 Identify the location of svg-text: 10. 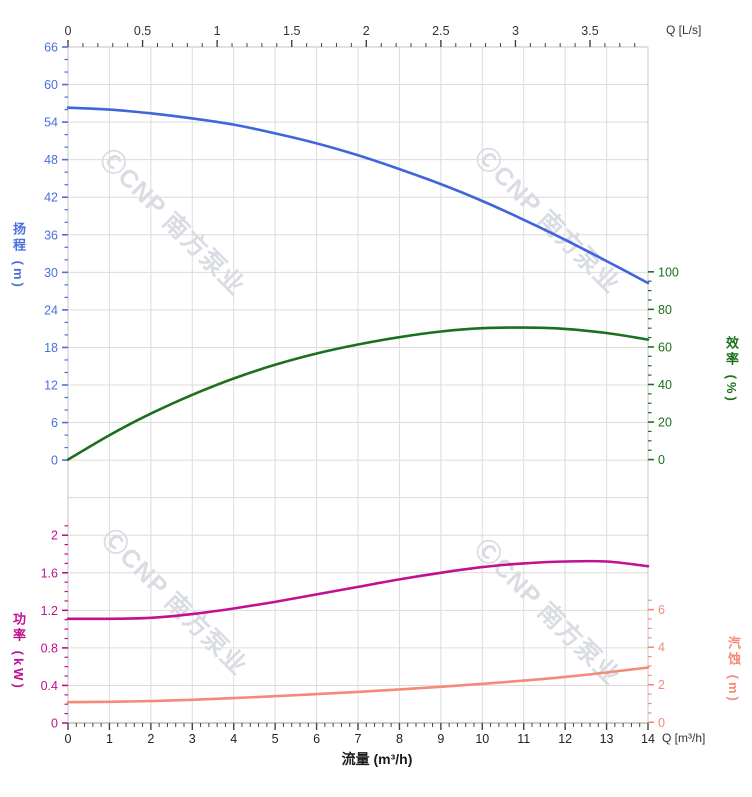
(482, 739).